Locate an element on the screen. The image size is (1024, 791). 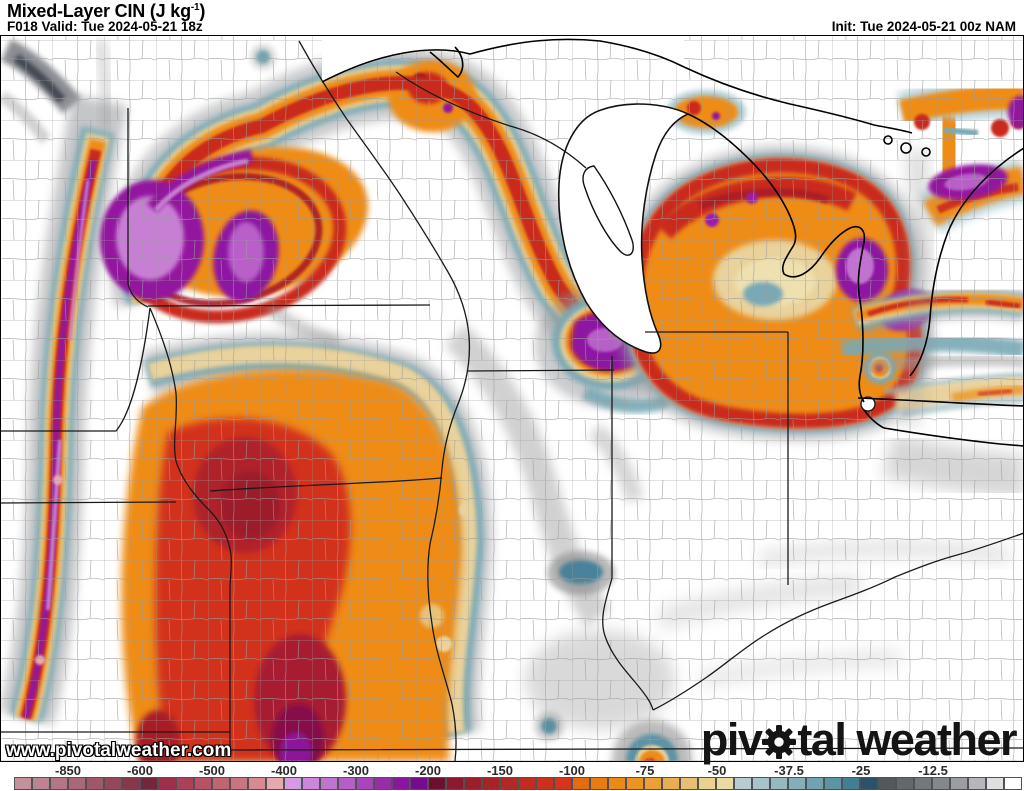
field-units: (J kg-1) is located at coordinates (177, 11).